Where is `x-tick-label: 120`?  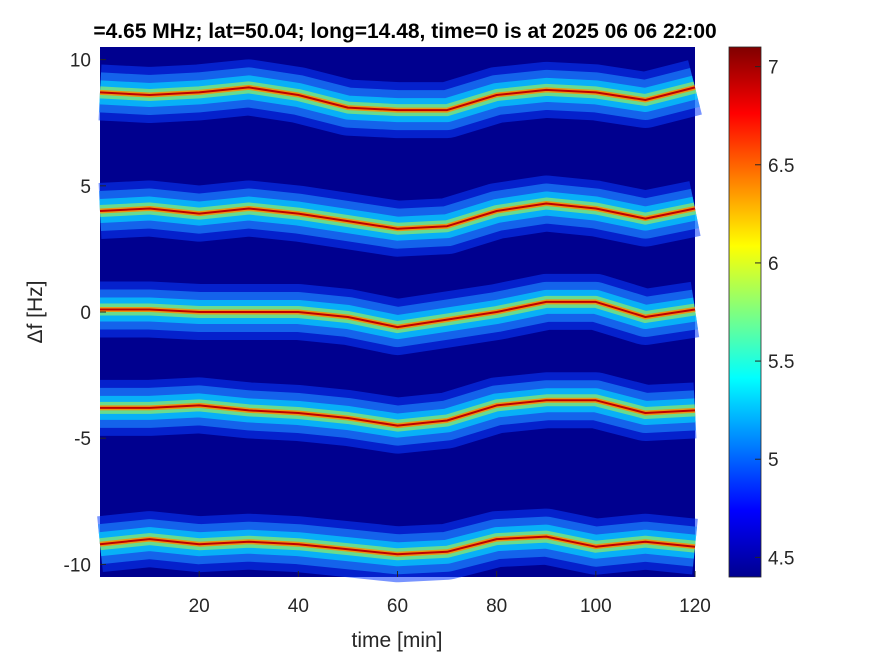 x-tick-label: 120 is located at coordinates (695, 606).